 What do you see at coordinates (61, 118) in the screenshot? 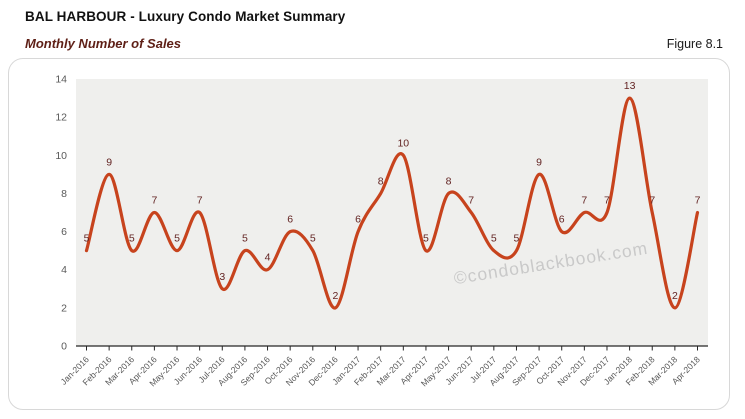
I see `y-axis-tick-label: 12` at bounding box center [61, 118].